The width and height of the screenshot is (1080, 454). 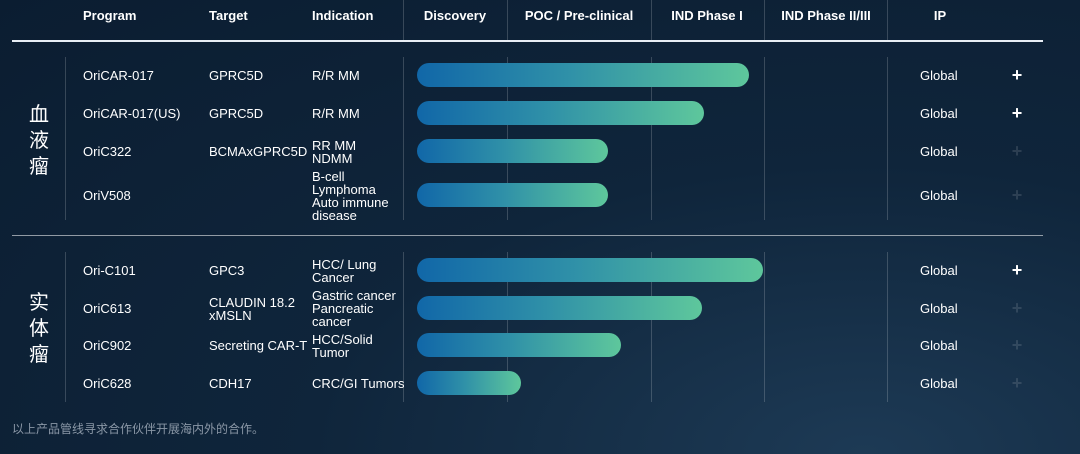 I want to click on indication-line: Gastric cancer, so click(x=354, y=295).